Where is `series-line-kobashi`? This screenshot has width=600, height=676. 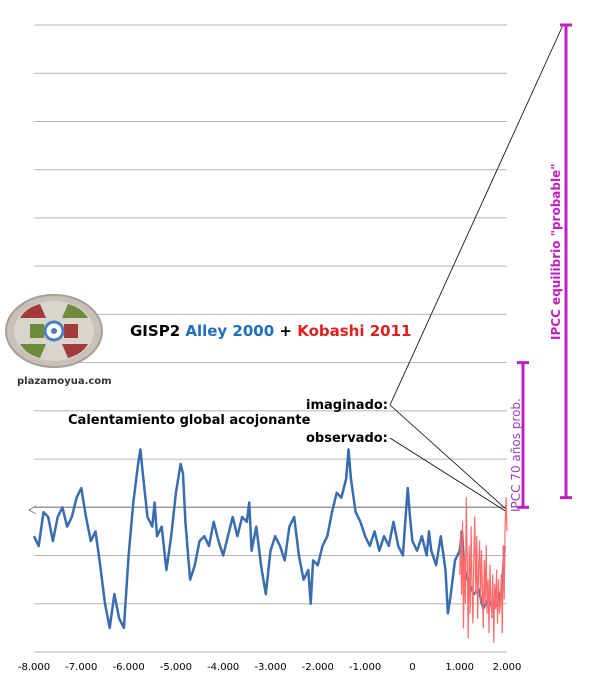
series-line-kobashi is located at coordinates (483, 570).